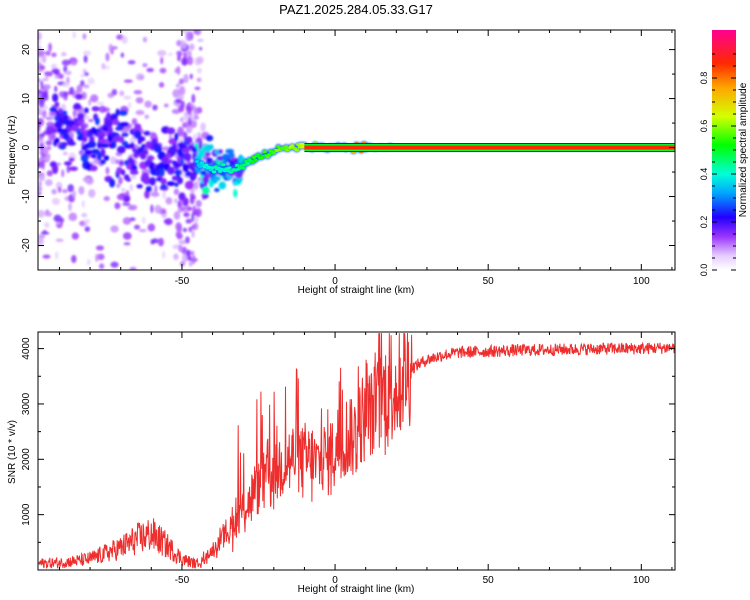 This screenshot has width=750, height=600. What do you see at coordinates (356, 589) in the screenshot?
I see `snr-x-axis-label: Height of straight line (km)` at bounding box center [356, 589].